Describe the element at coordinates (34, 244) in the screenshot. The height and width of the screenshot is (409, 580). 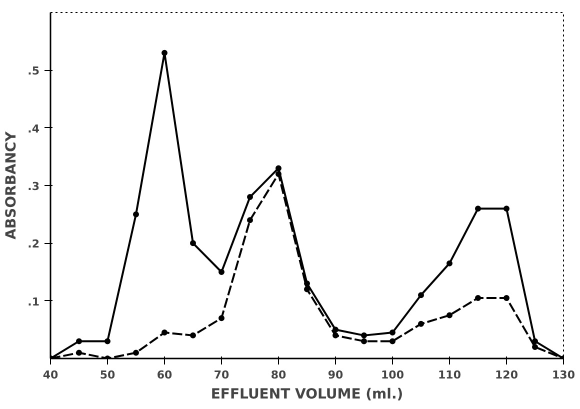
I see `y-tick-label: .2` at that location.